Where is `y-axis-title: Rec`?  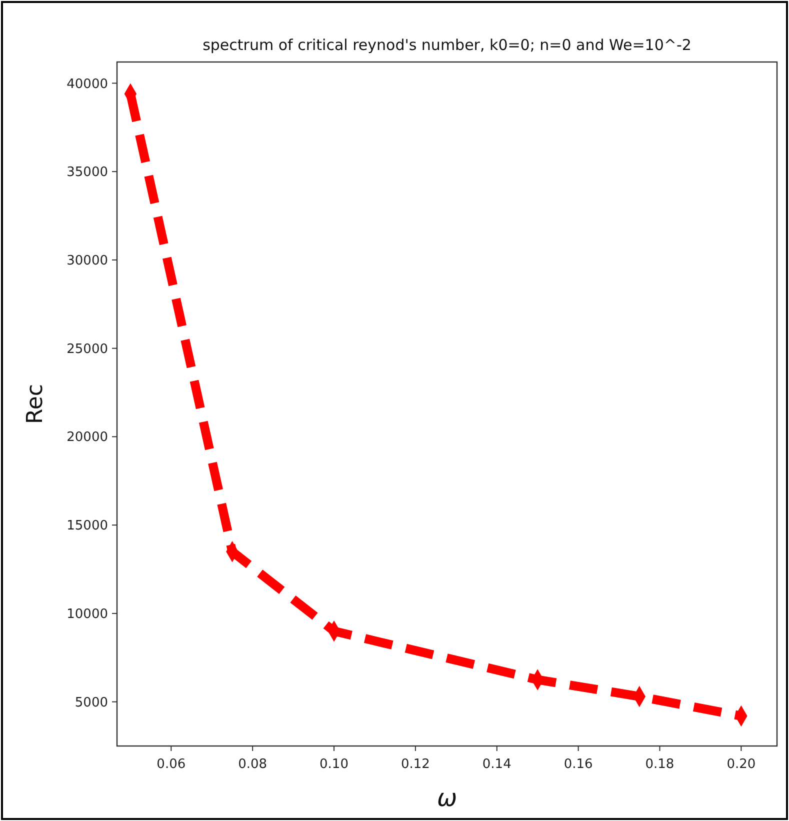 y-axis-title: Rec is located at coordinates (35, 404).